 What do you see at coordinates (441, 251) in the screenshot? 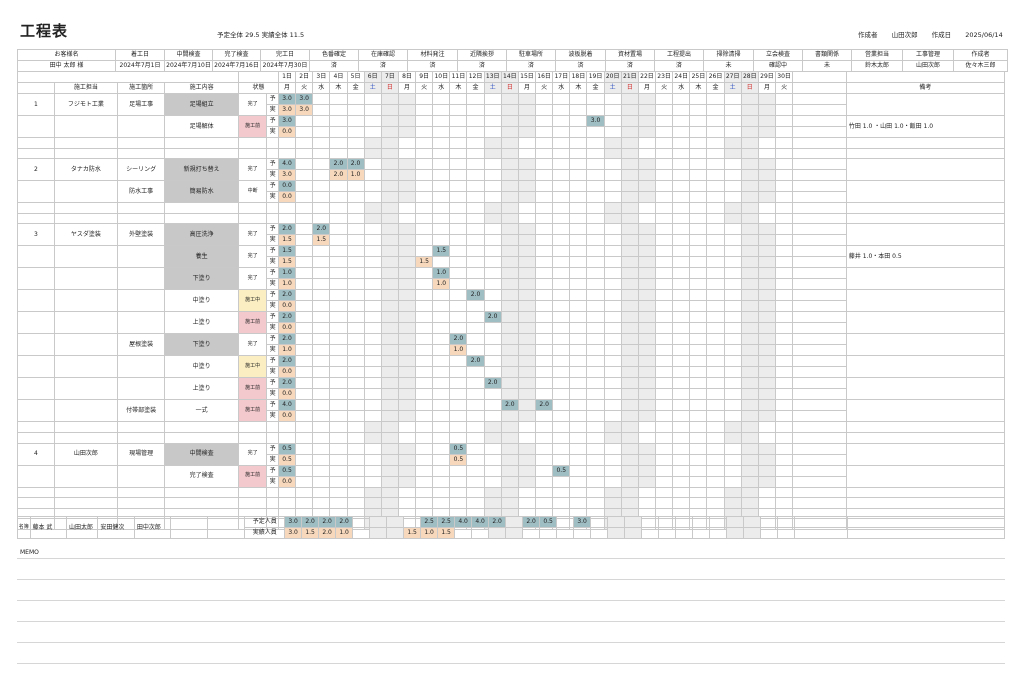
I see `plan-cell: 1.5` at bounding box center [441, 251].